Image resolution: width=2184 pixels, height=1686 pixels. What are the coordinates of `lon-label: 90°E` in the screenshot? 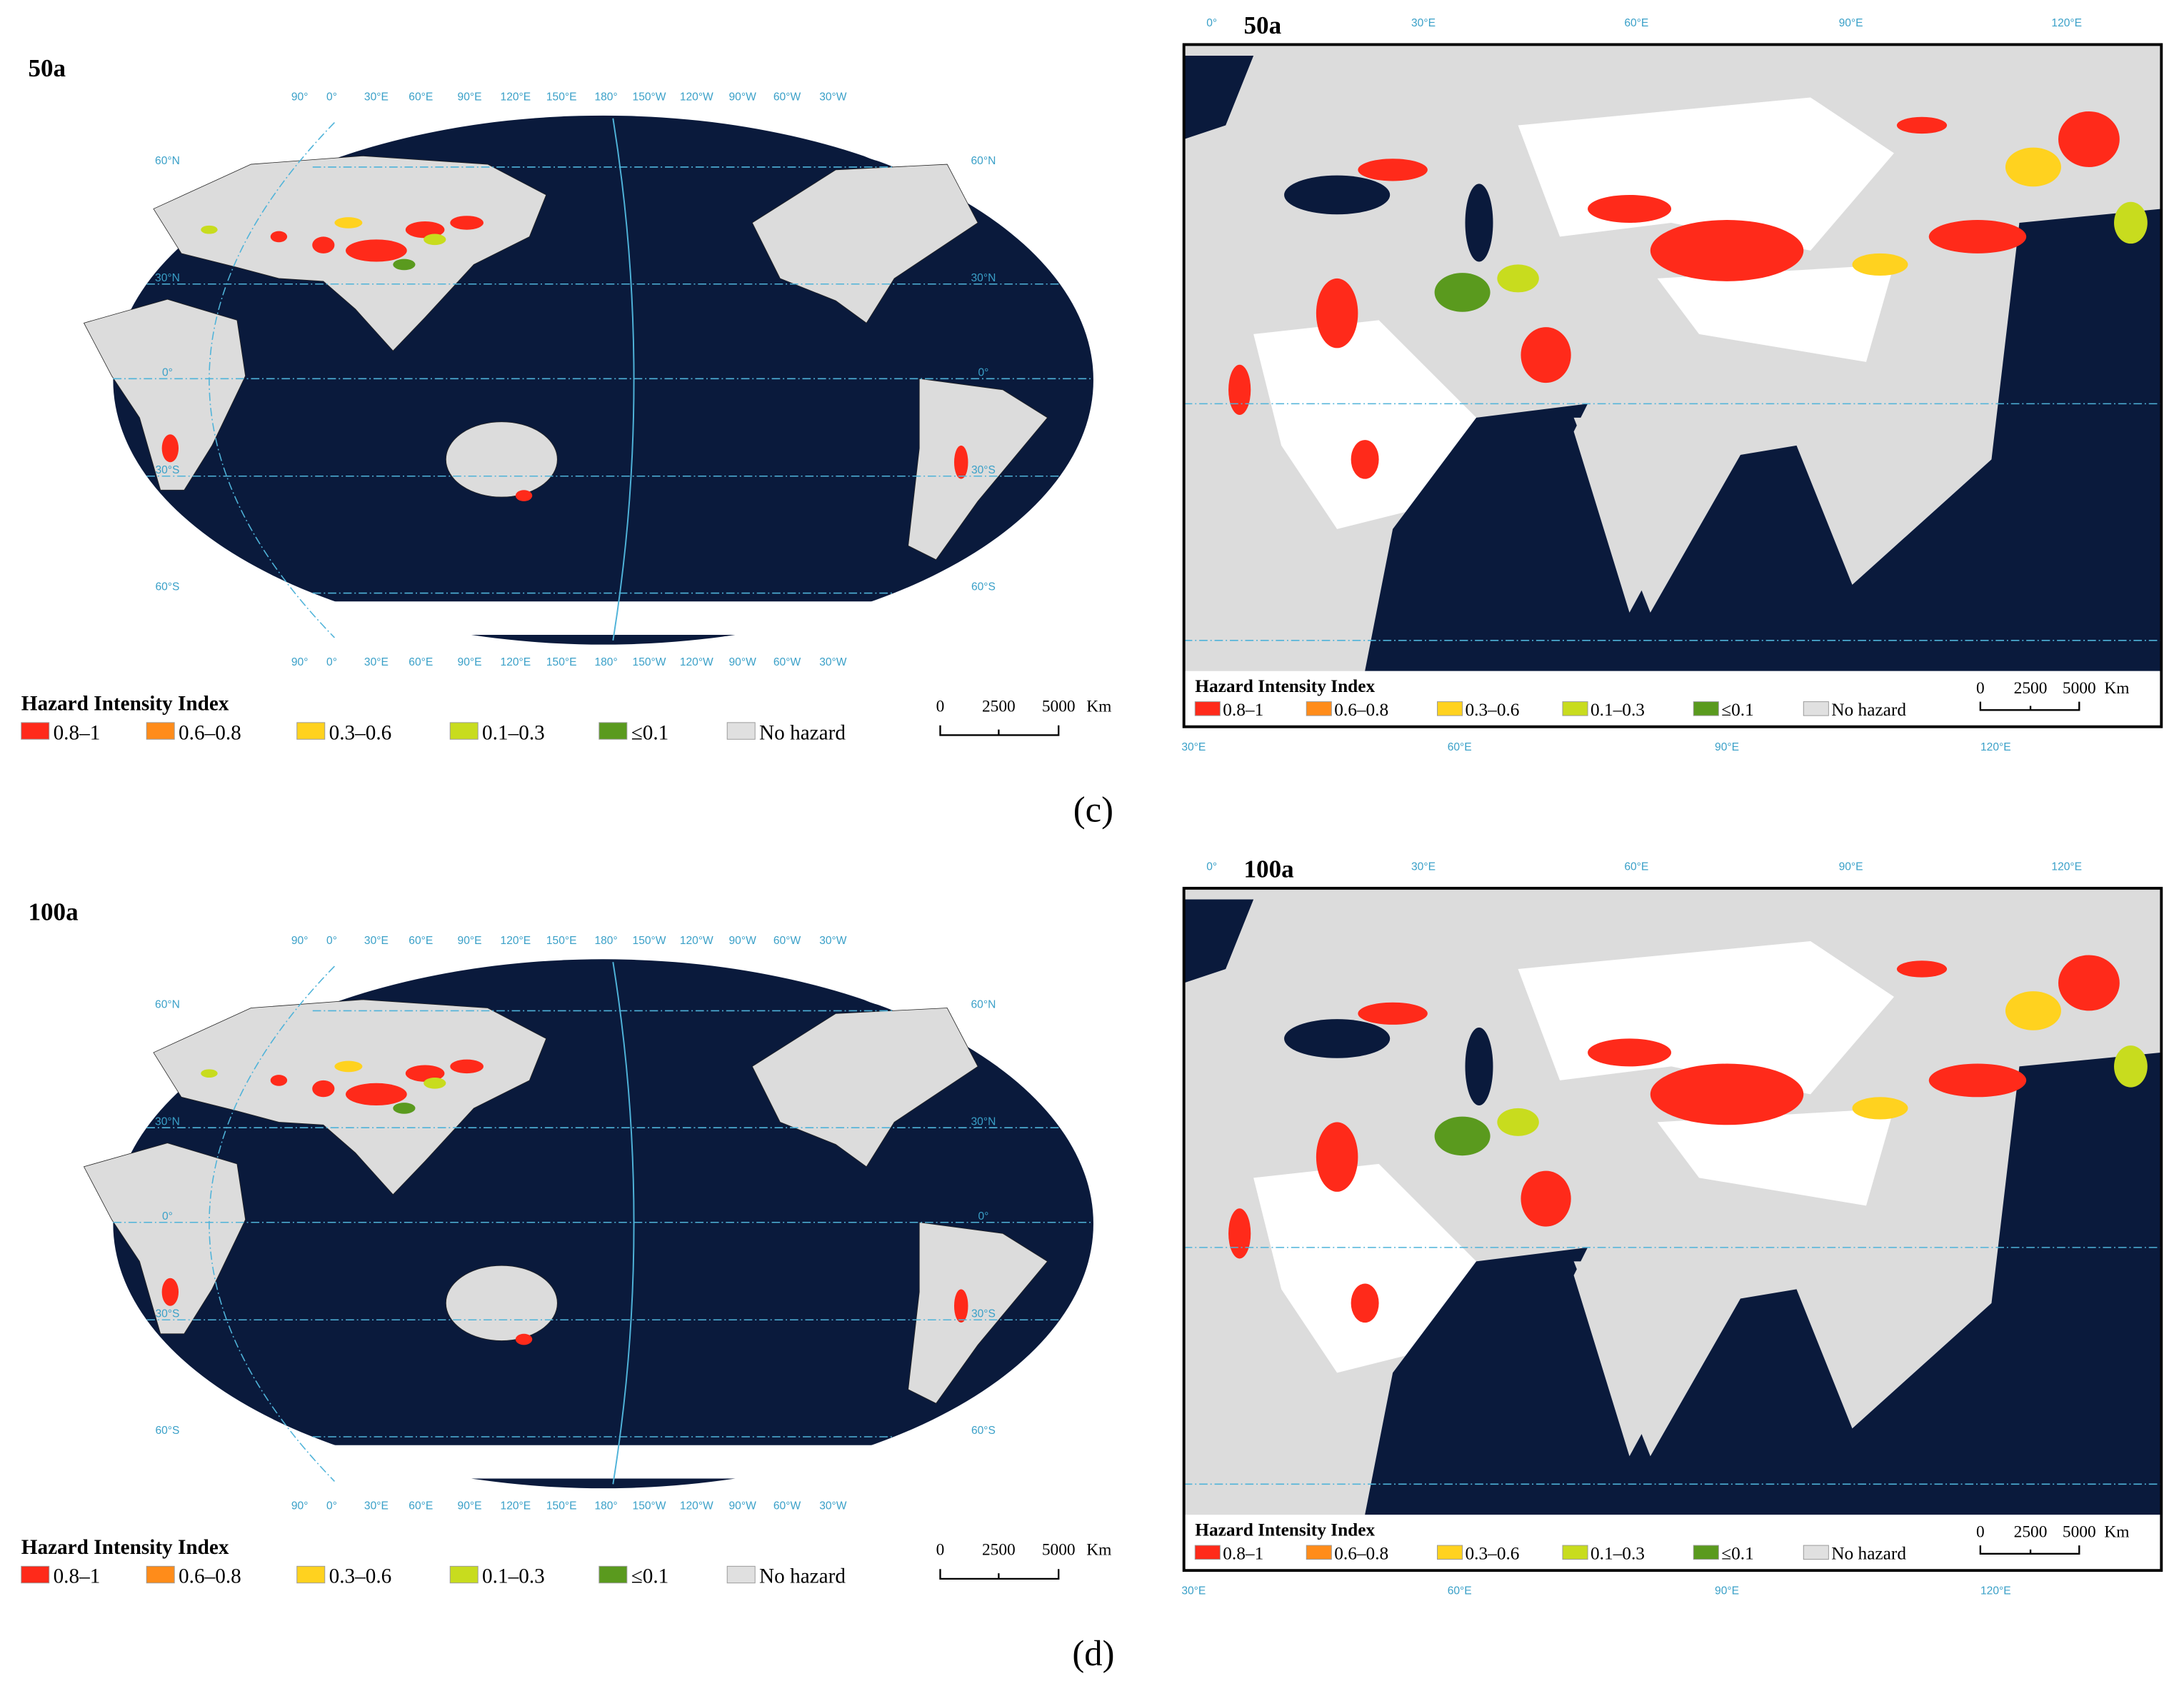 It's located at (470, 1506).